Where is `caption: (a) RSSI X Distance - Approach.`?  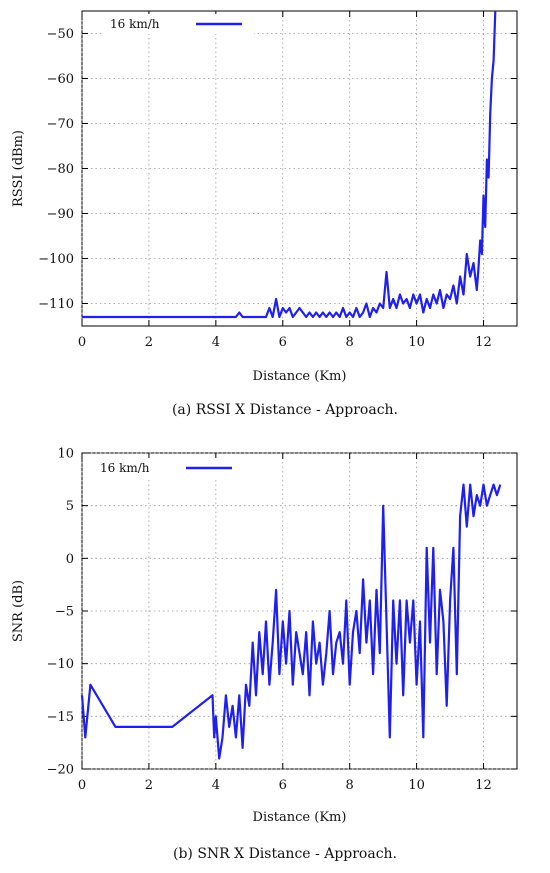
caption: (a) RSSI X Distance - Approach. is located at coordinates (285, 410).